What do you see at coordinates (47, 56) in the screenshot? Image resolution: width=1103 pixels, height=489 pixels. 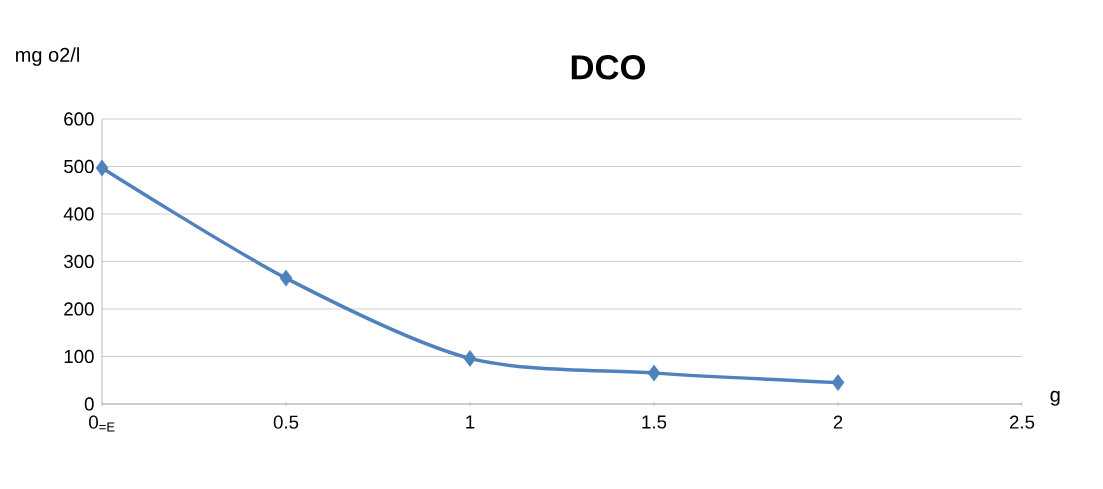 I see `y-axis-title: mg o2/l` at bounding box center [47, 56].